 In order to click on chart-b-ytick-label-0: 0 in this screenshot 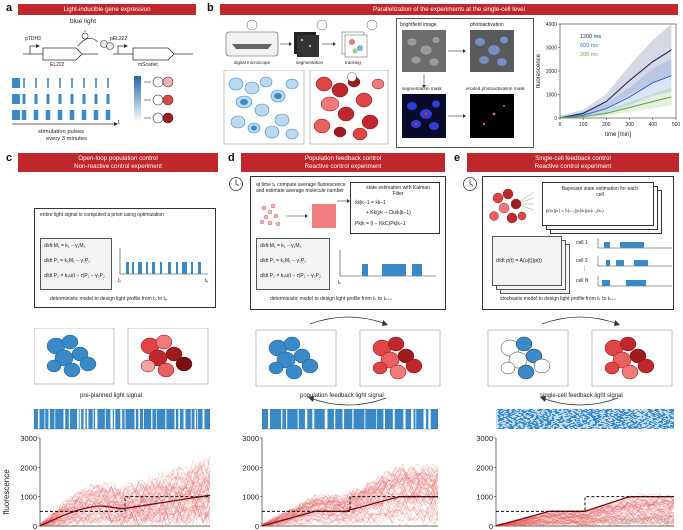, I will do `click(555, 119)`.